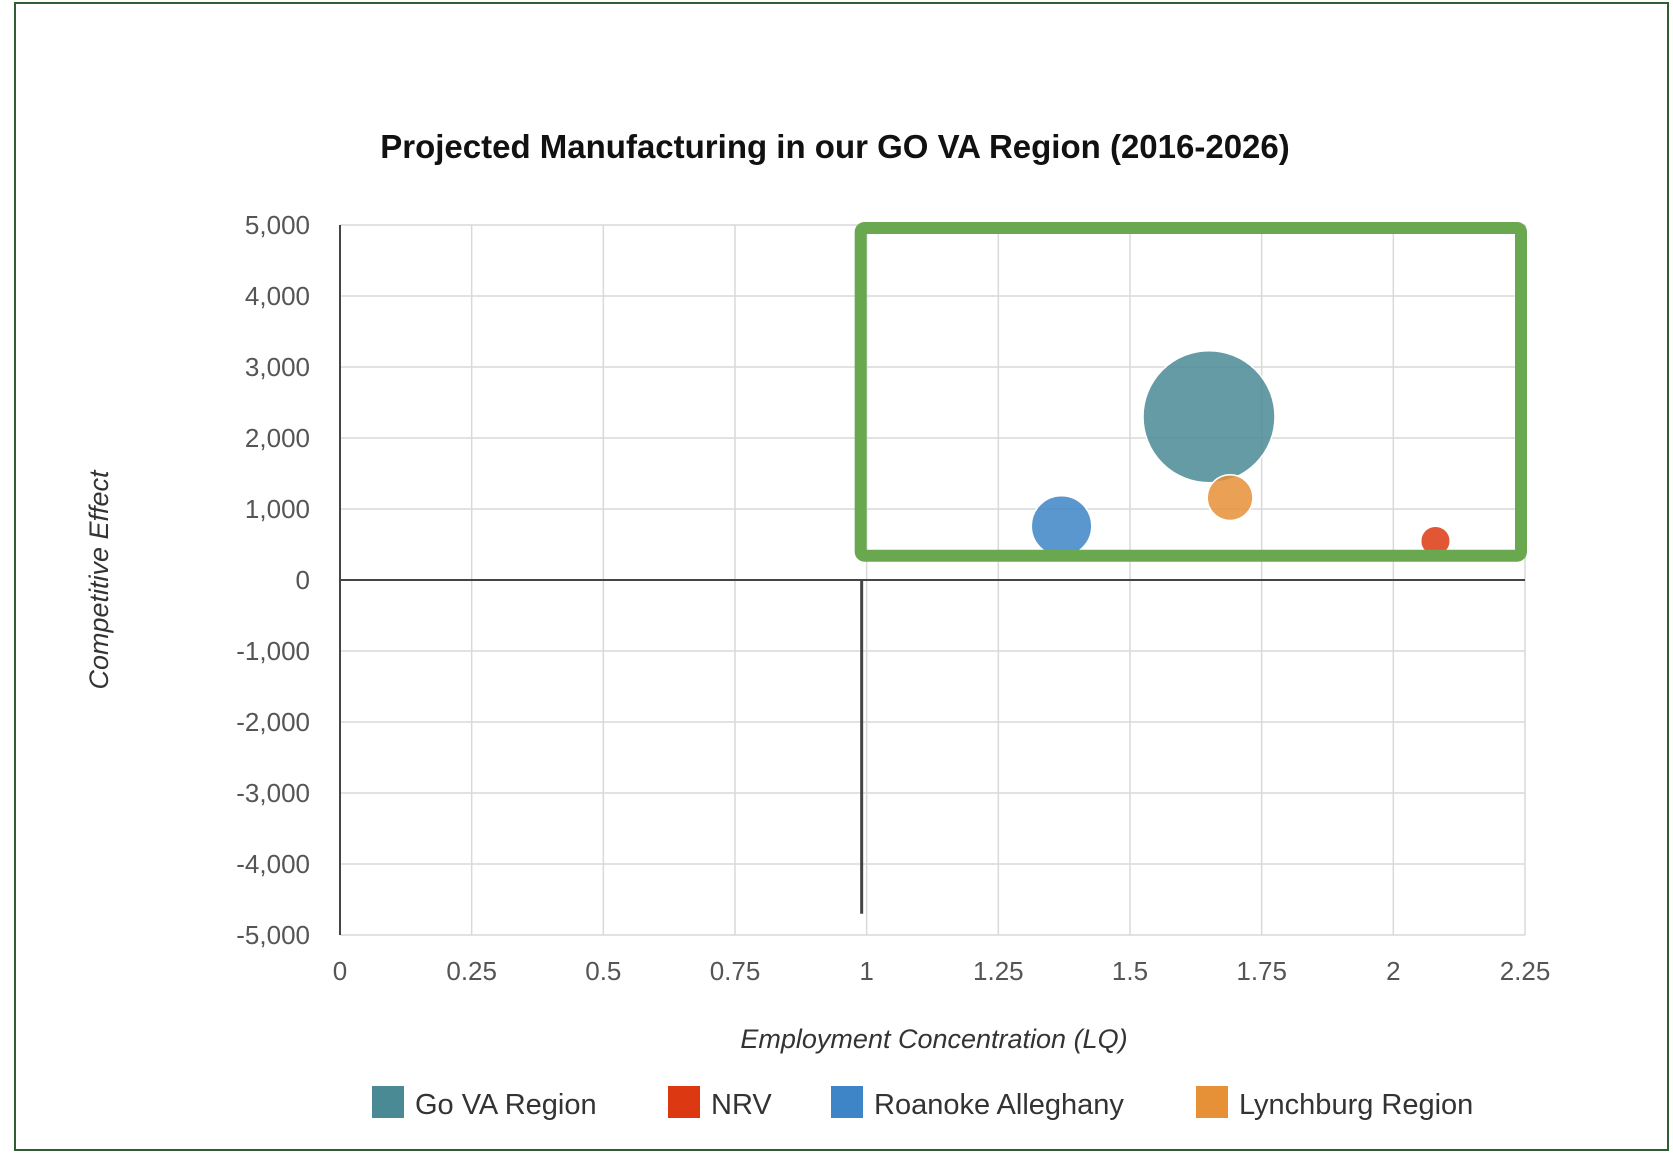 The width and height of the screenshot is (1673, 1153). I want to click on y-tick-label: 0, so click(303, 580).